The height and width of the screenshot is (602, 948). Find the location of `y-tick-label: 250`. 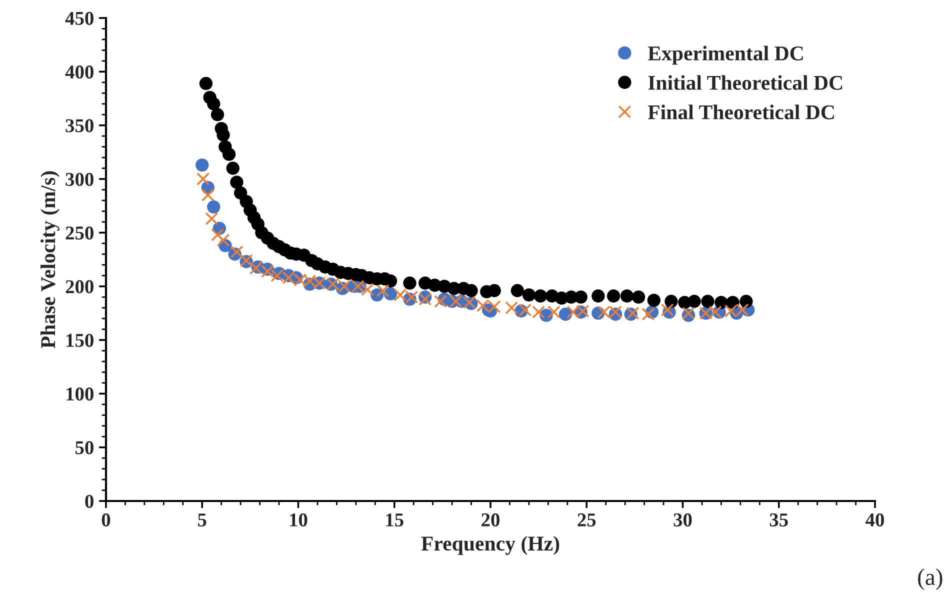

y-tick-label: 250 is located at coordinates (80, 233).